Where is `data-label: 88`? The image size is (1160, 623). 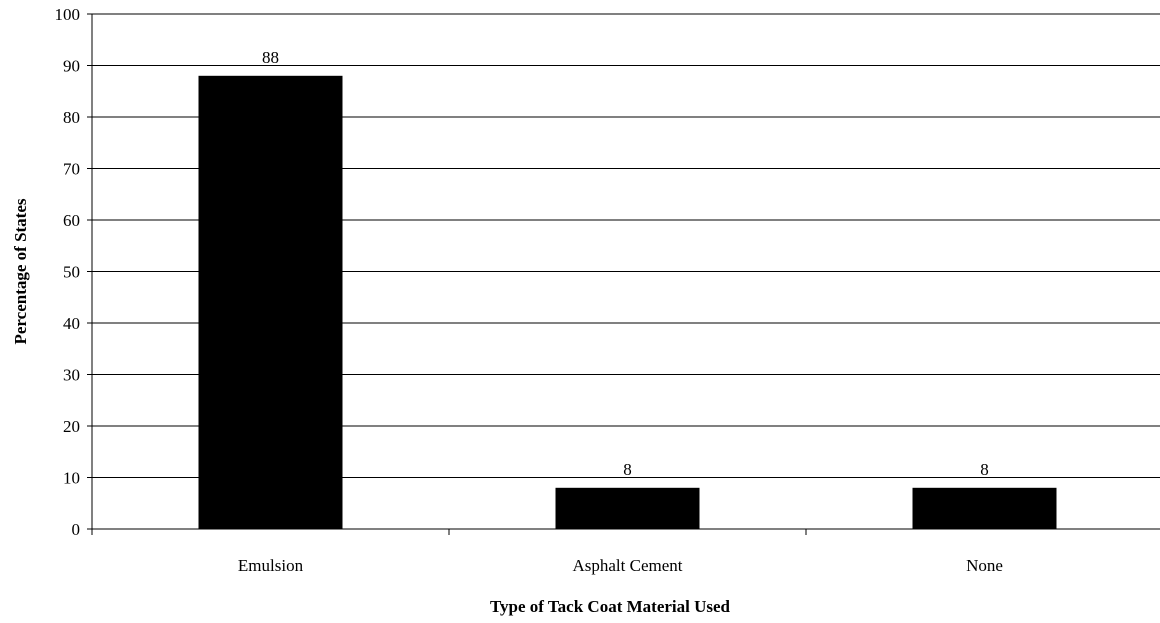 data-label: 88 is located at coordinates (270, 57).